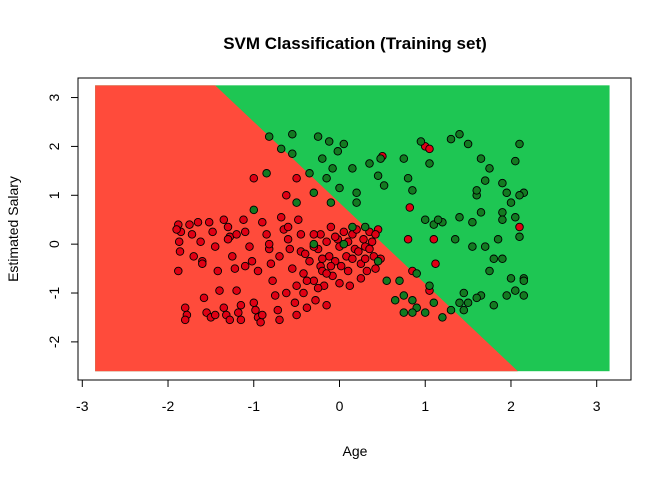 This screenshot has height=480, width=672. I want to click on y-tick-label: 2, so click(54, 146).